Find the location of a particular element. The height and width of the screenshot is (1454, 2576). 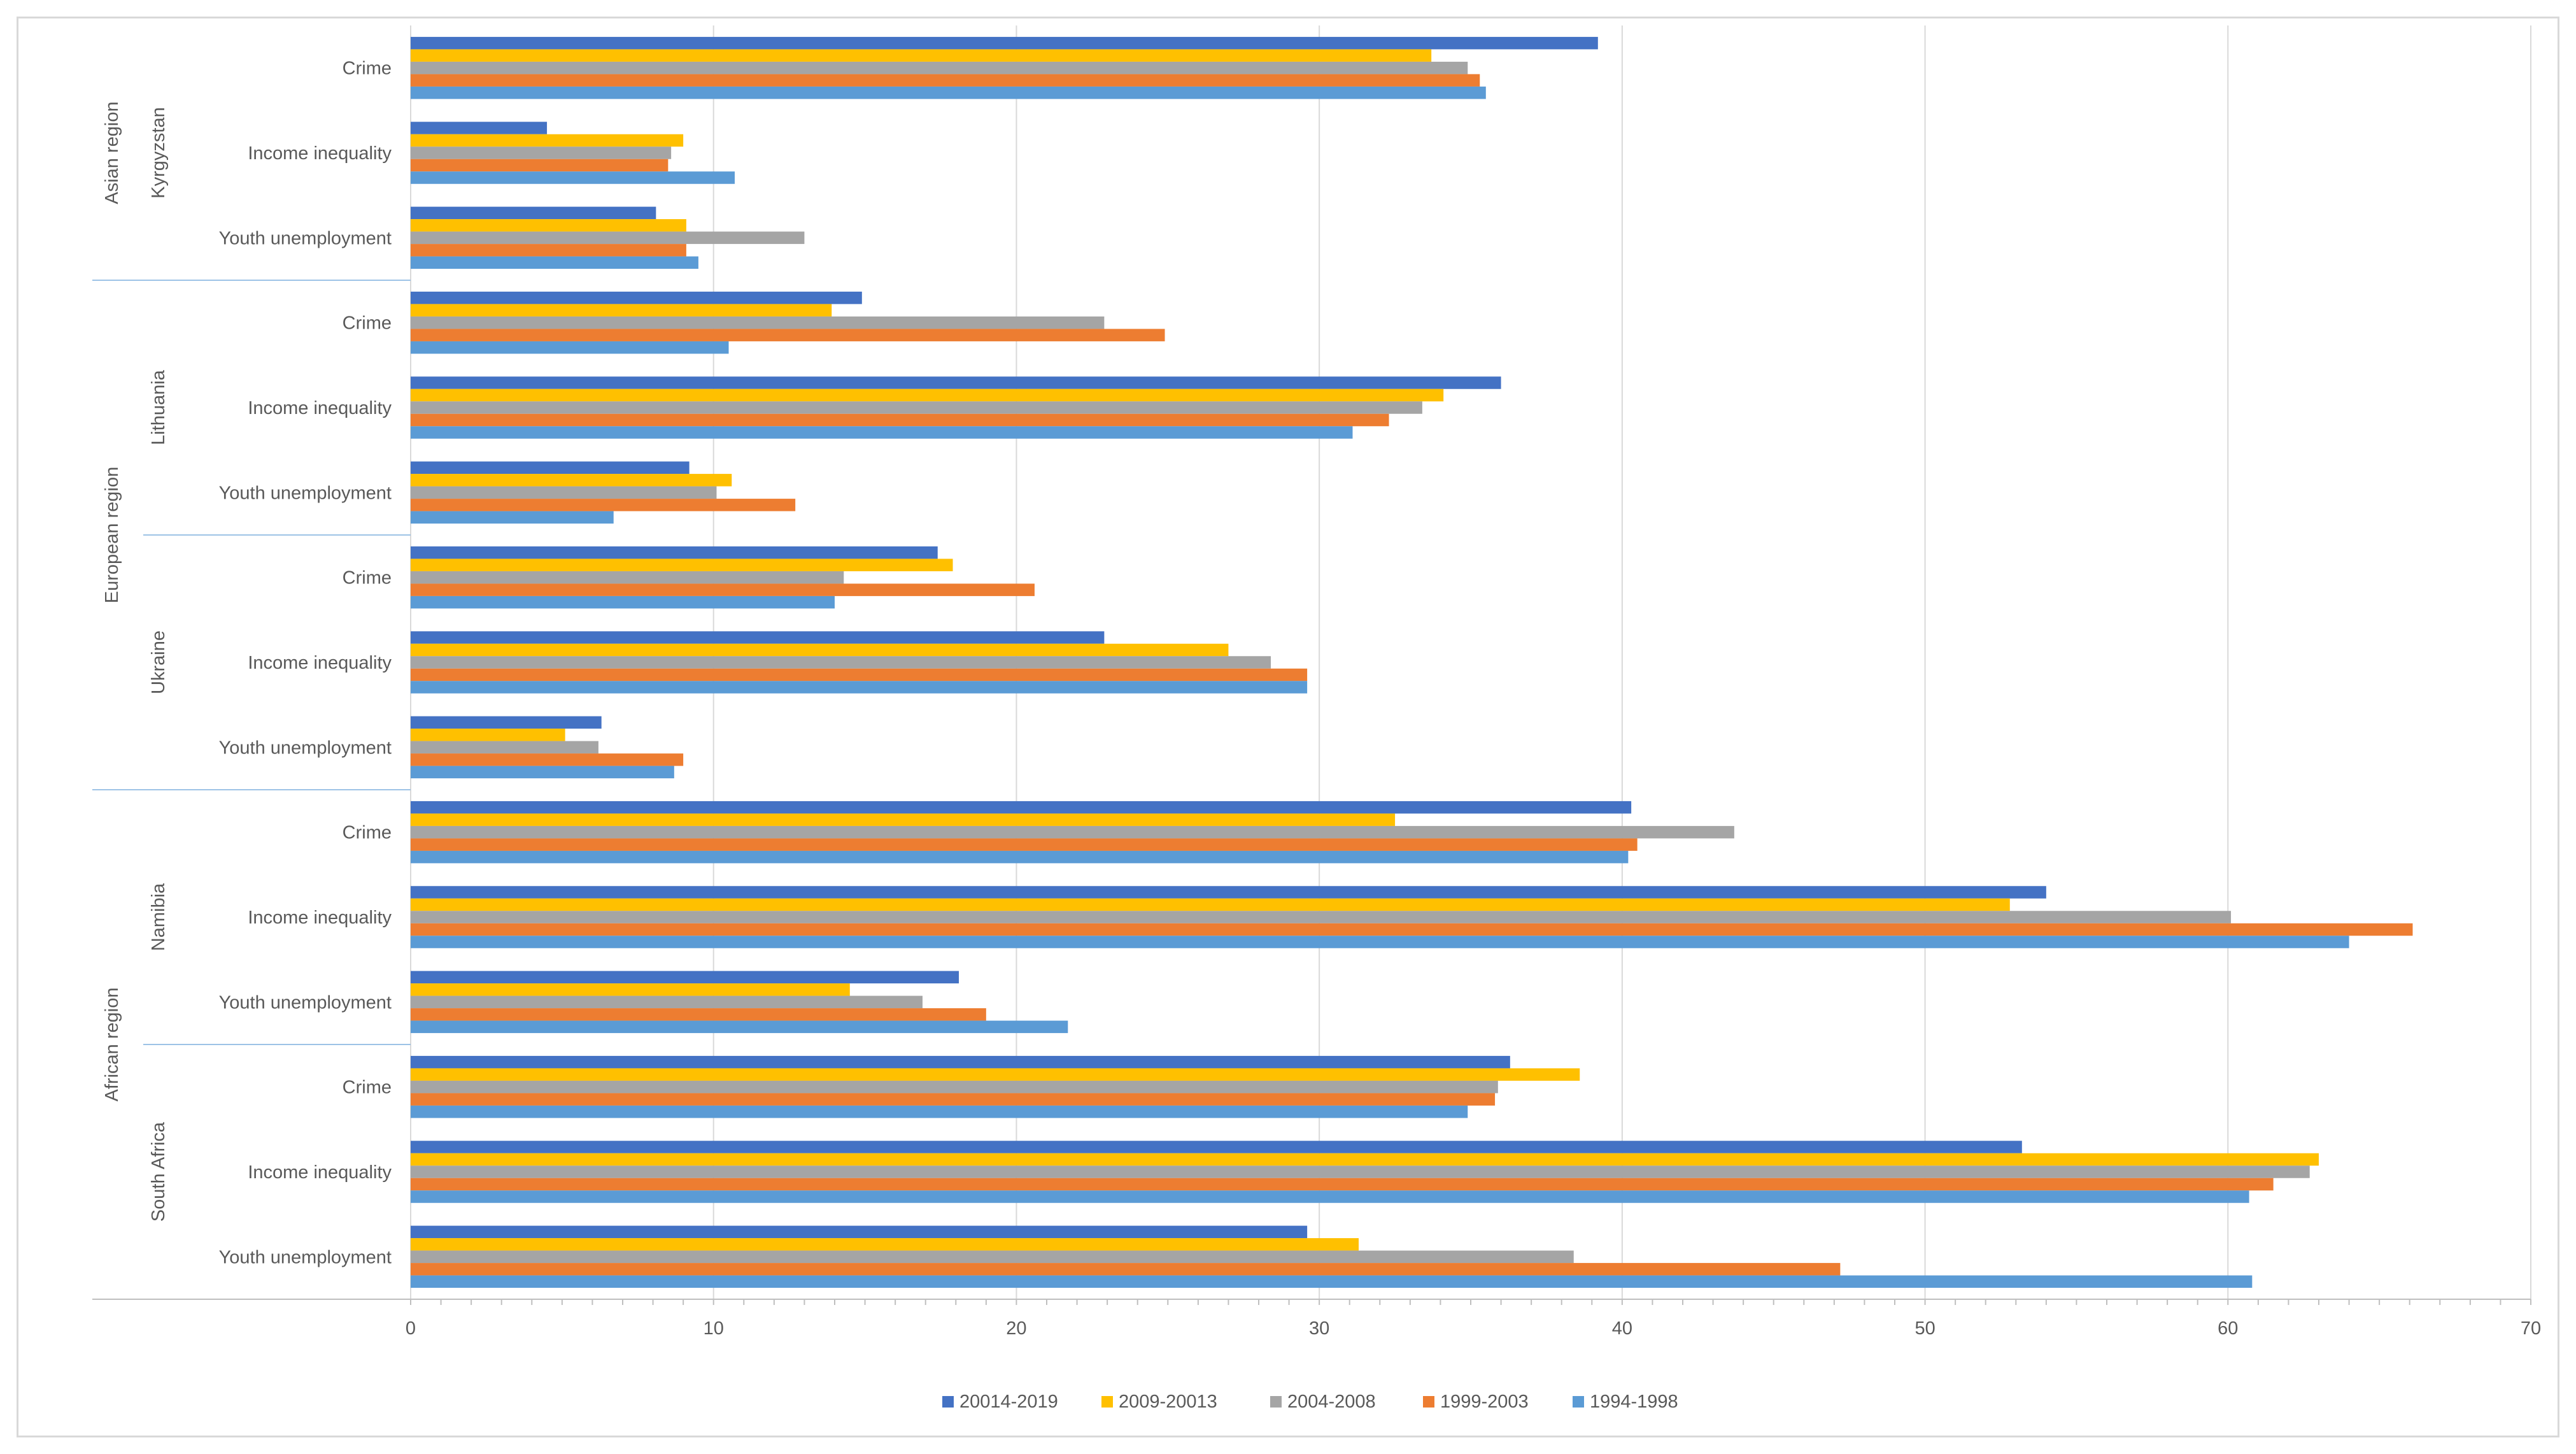

region-label: European region is located at coordinates (112, 535).